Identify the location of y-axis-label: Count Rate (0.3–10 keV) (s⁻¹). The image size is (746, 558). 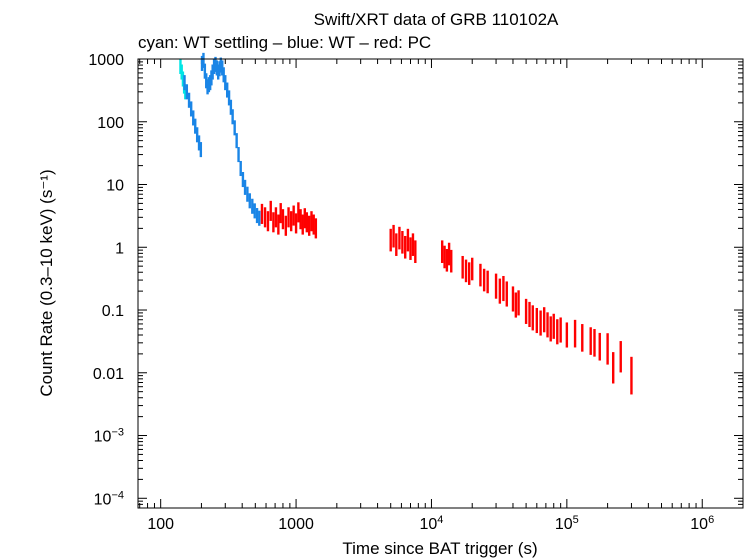
(46, 282).